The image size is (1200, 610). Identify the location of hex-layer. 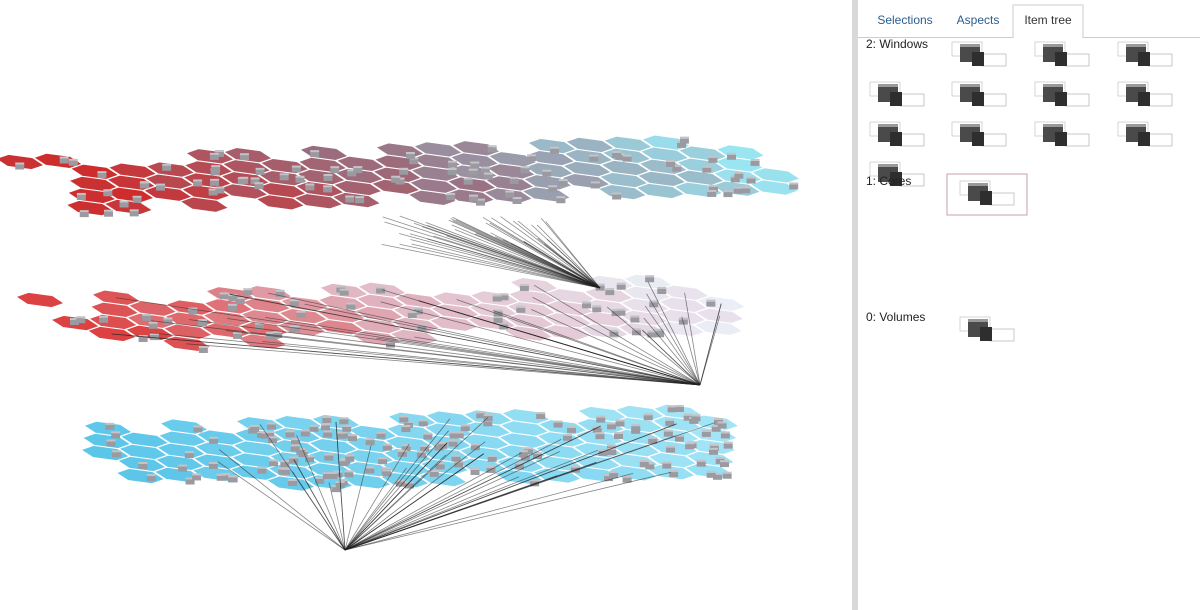
(381, 313).